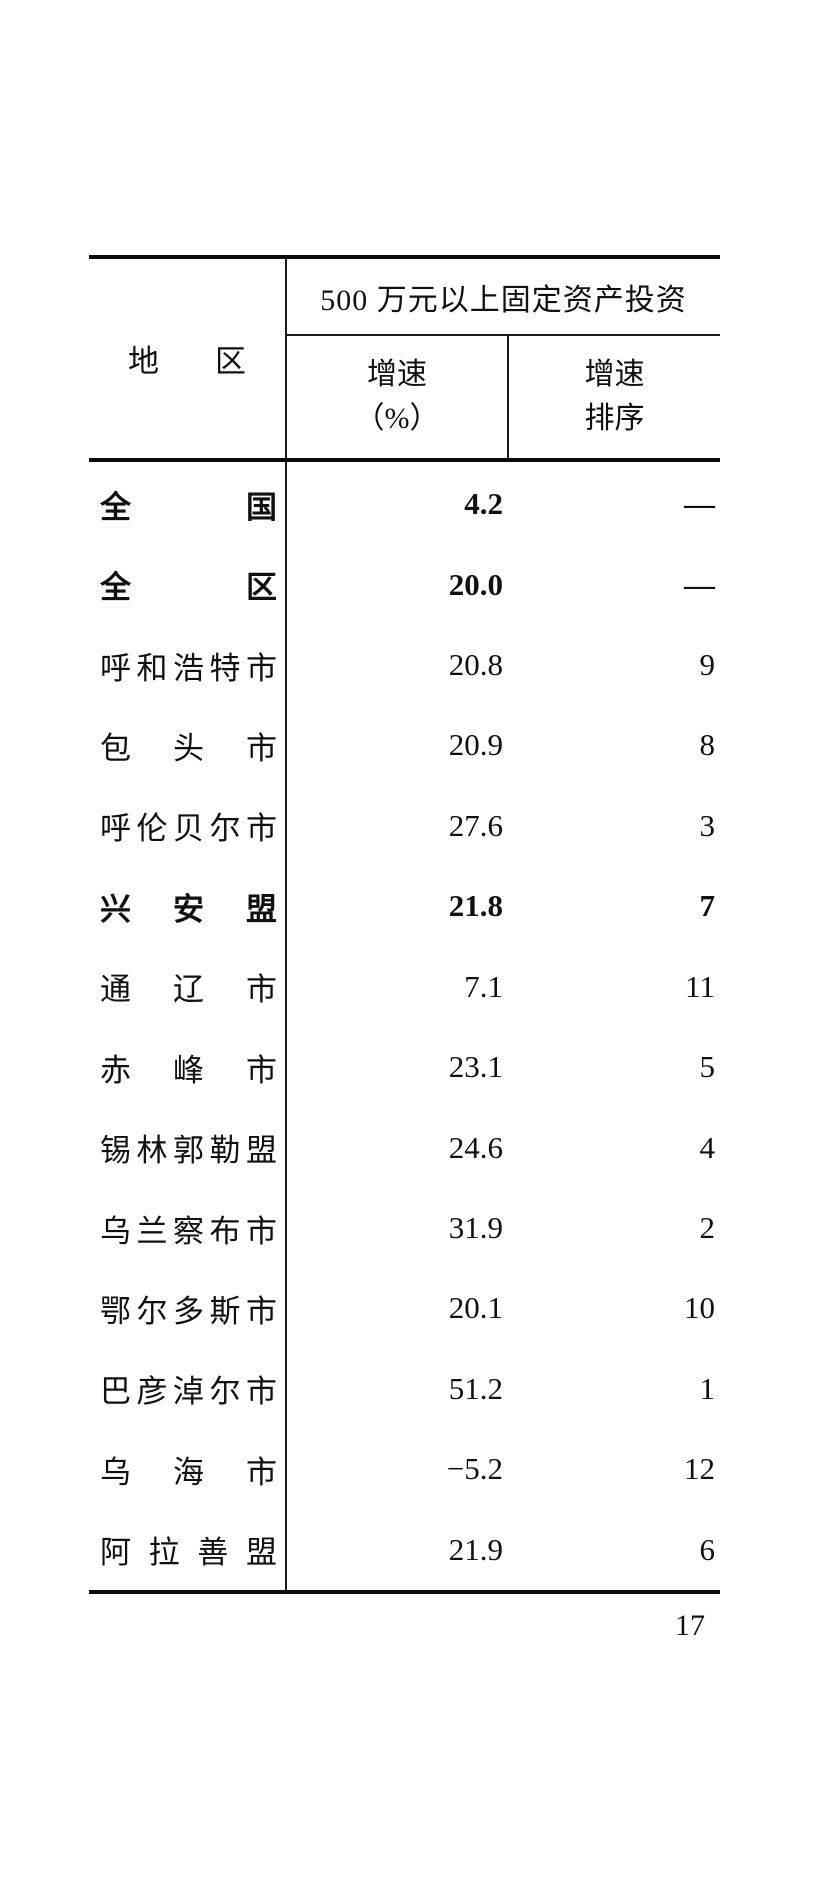  I want to click on rank-header-line1: 增速, so click(614, 374).